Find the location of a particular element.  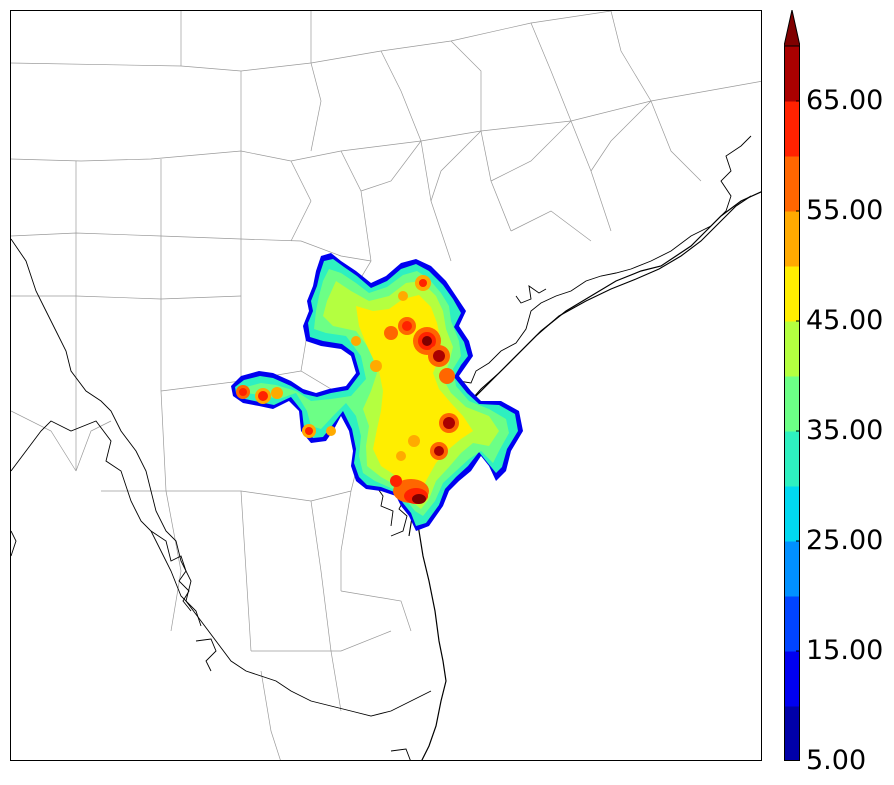

mexico-coast is located at coordinates (14, 543).